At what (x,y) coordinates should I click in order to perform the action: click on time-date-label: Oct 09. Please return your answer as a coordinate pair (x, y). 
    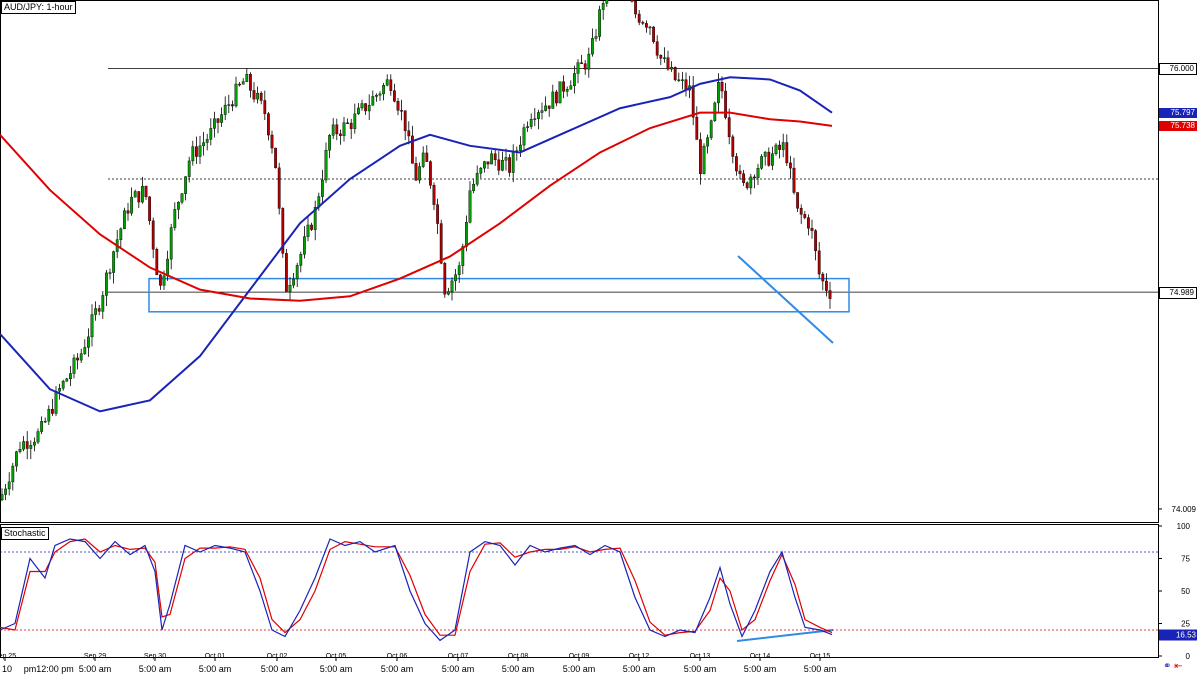
    Looking at the image, I should click on (579, 656).